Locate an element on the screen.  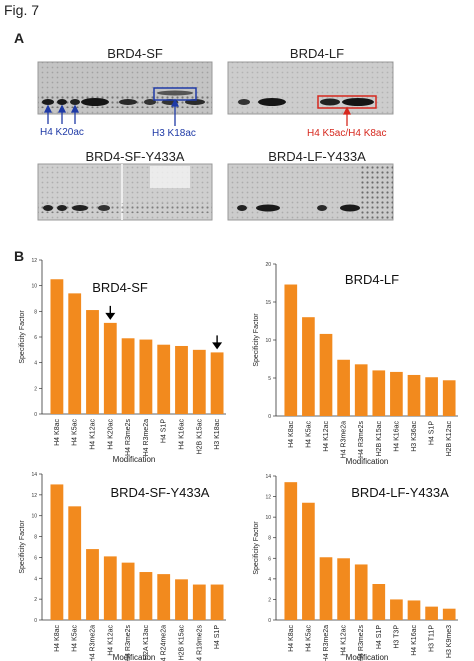
y-tick-label-3: 2 is located at coordinates (269, 600).